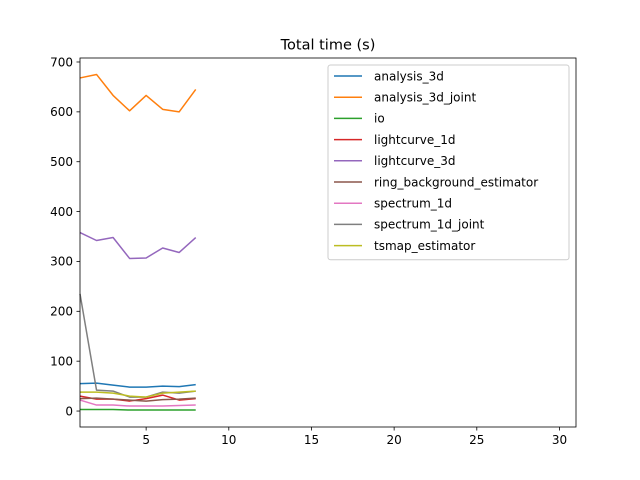 The image size is (640, 480). What do you see at coordinates (413, 204) in the screenshot?
I see `legend-label: spectrum_1d` at bounding box center [413, 204].